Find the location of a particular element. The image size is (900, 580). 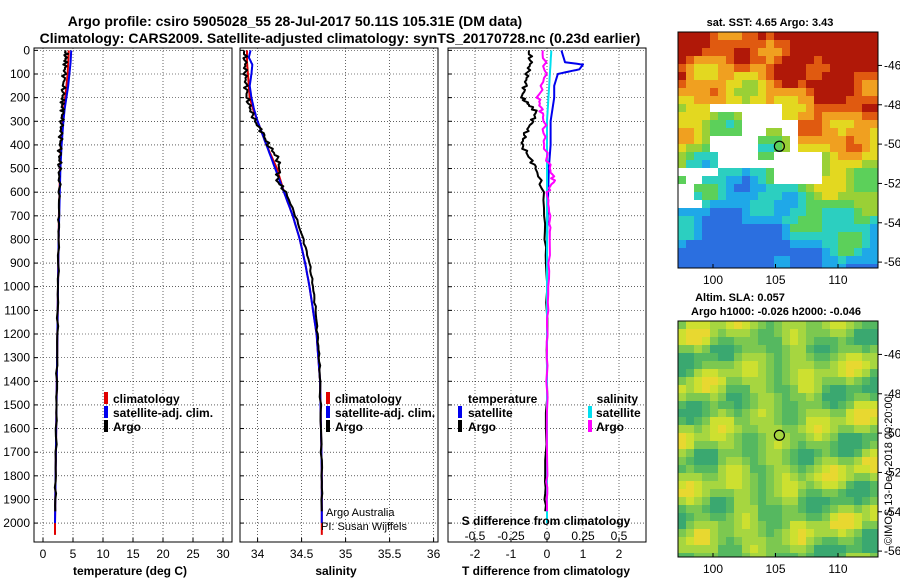

legend-argo-label: Argo is located at coordinates (349, 427).